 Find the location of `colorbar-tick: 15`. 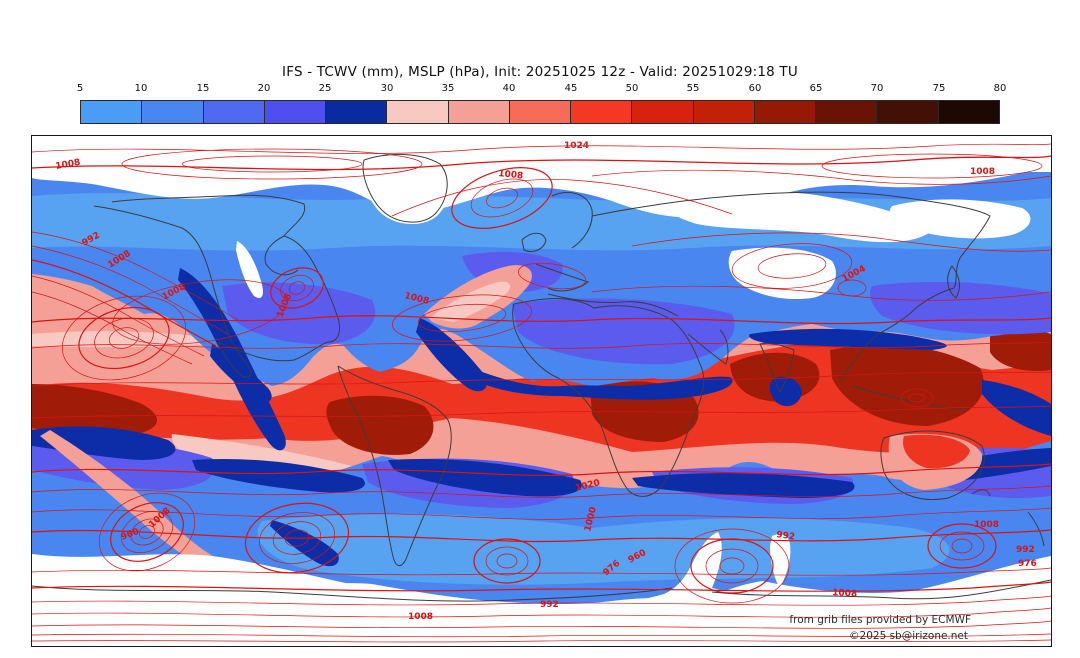

colorbar-tick: 15 is located at coordinates (203, 88).